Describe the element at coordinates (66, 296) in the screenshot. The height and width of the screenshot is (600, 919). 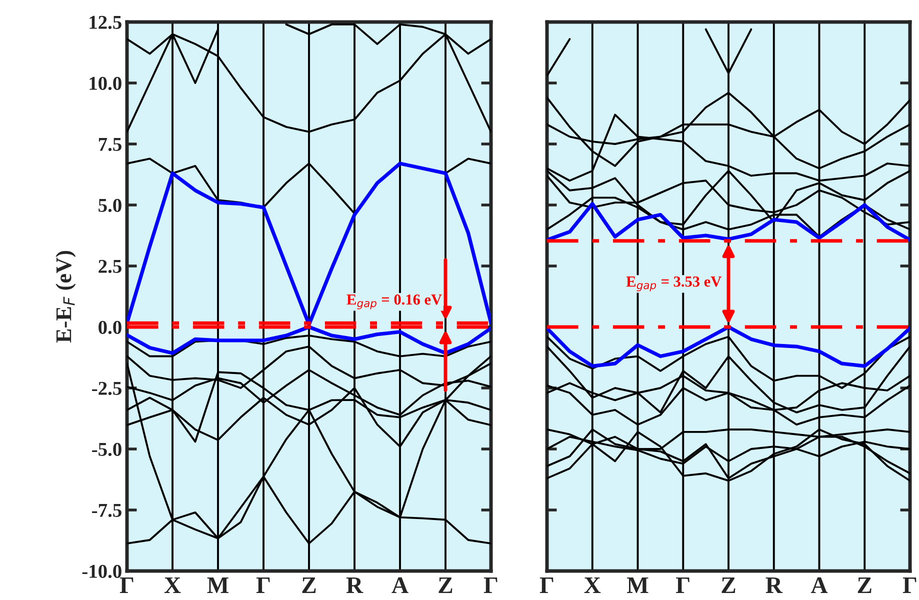
I see `y-axis-title: E-E$_{F}$ (eV)` at that location.